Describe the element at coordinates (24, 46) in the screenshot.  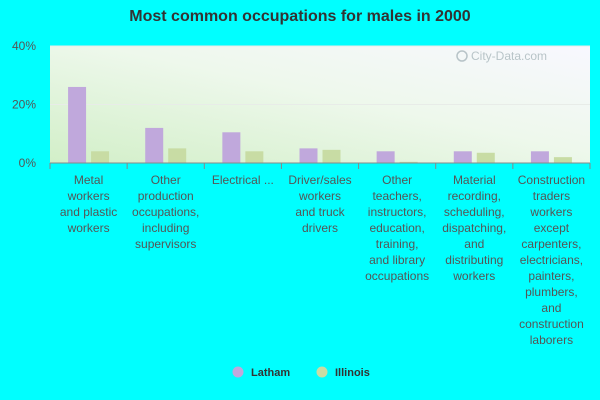
I see `y-tick-label: 40%` at that location.